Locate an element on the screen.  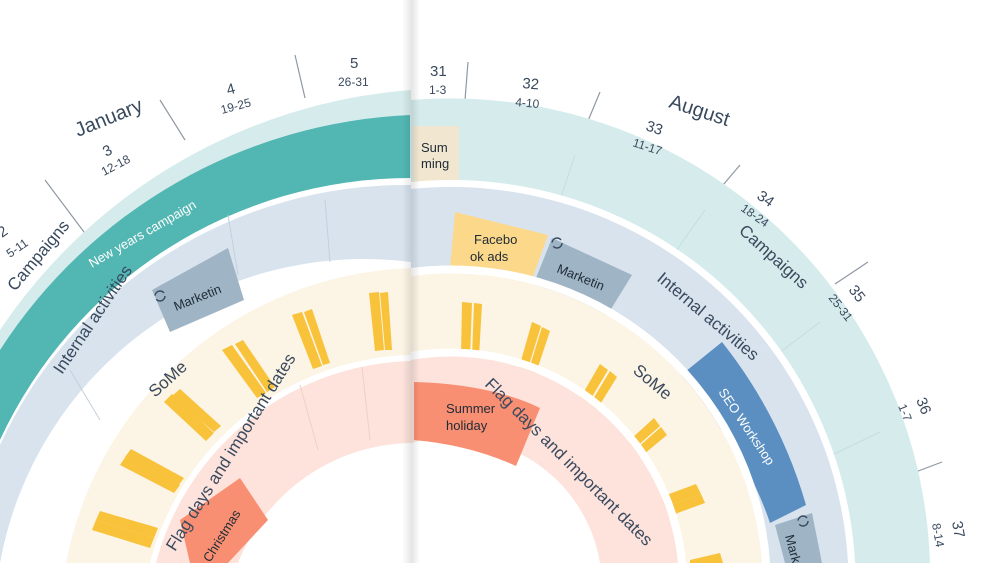
week-number: 35 is located at coordinates (857, 294).